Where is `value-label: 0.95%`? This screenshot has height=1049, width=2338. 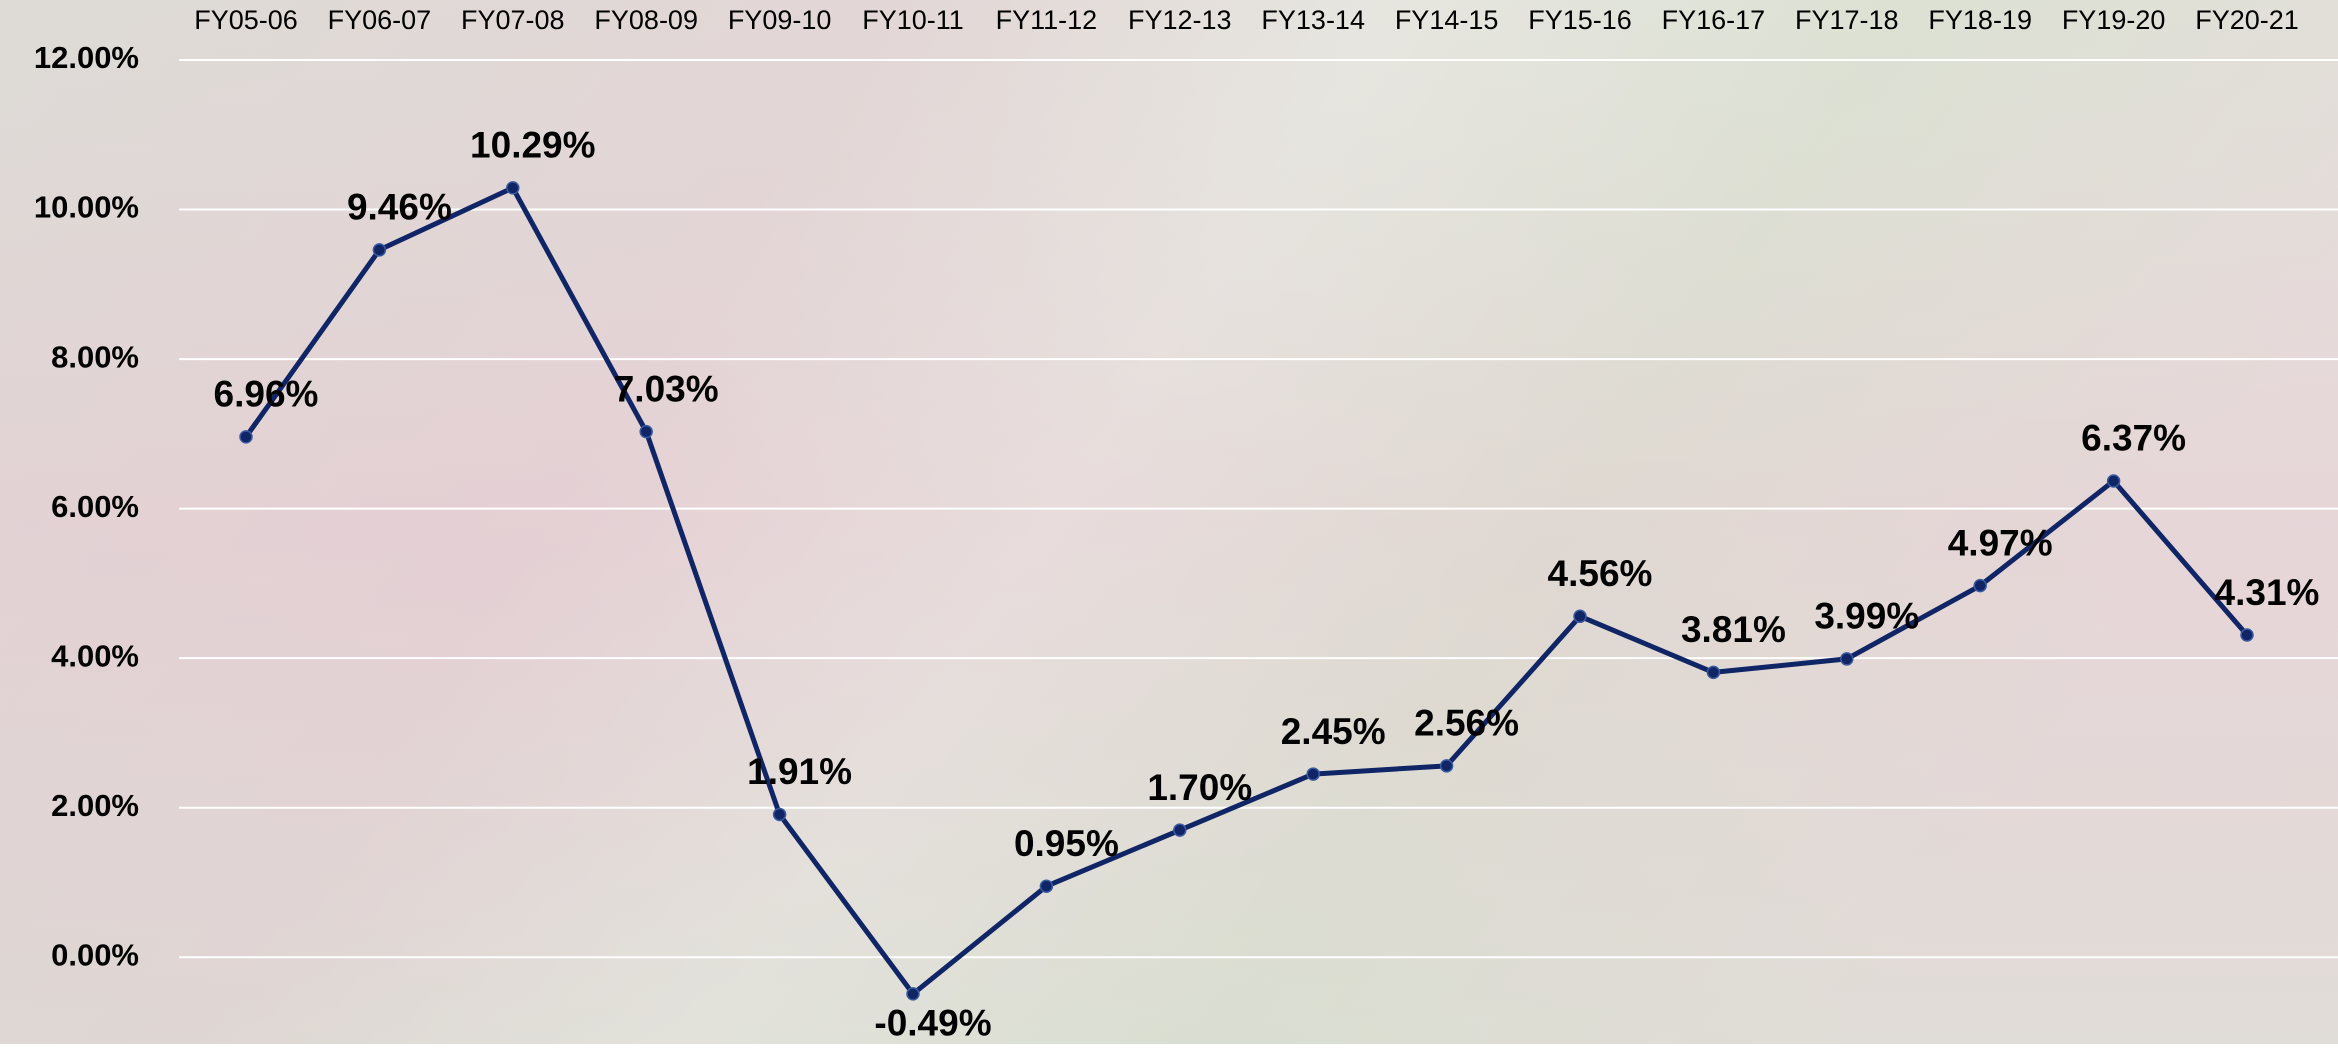 value-label: 0.95% is located at coordinates (1066, 843).